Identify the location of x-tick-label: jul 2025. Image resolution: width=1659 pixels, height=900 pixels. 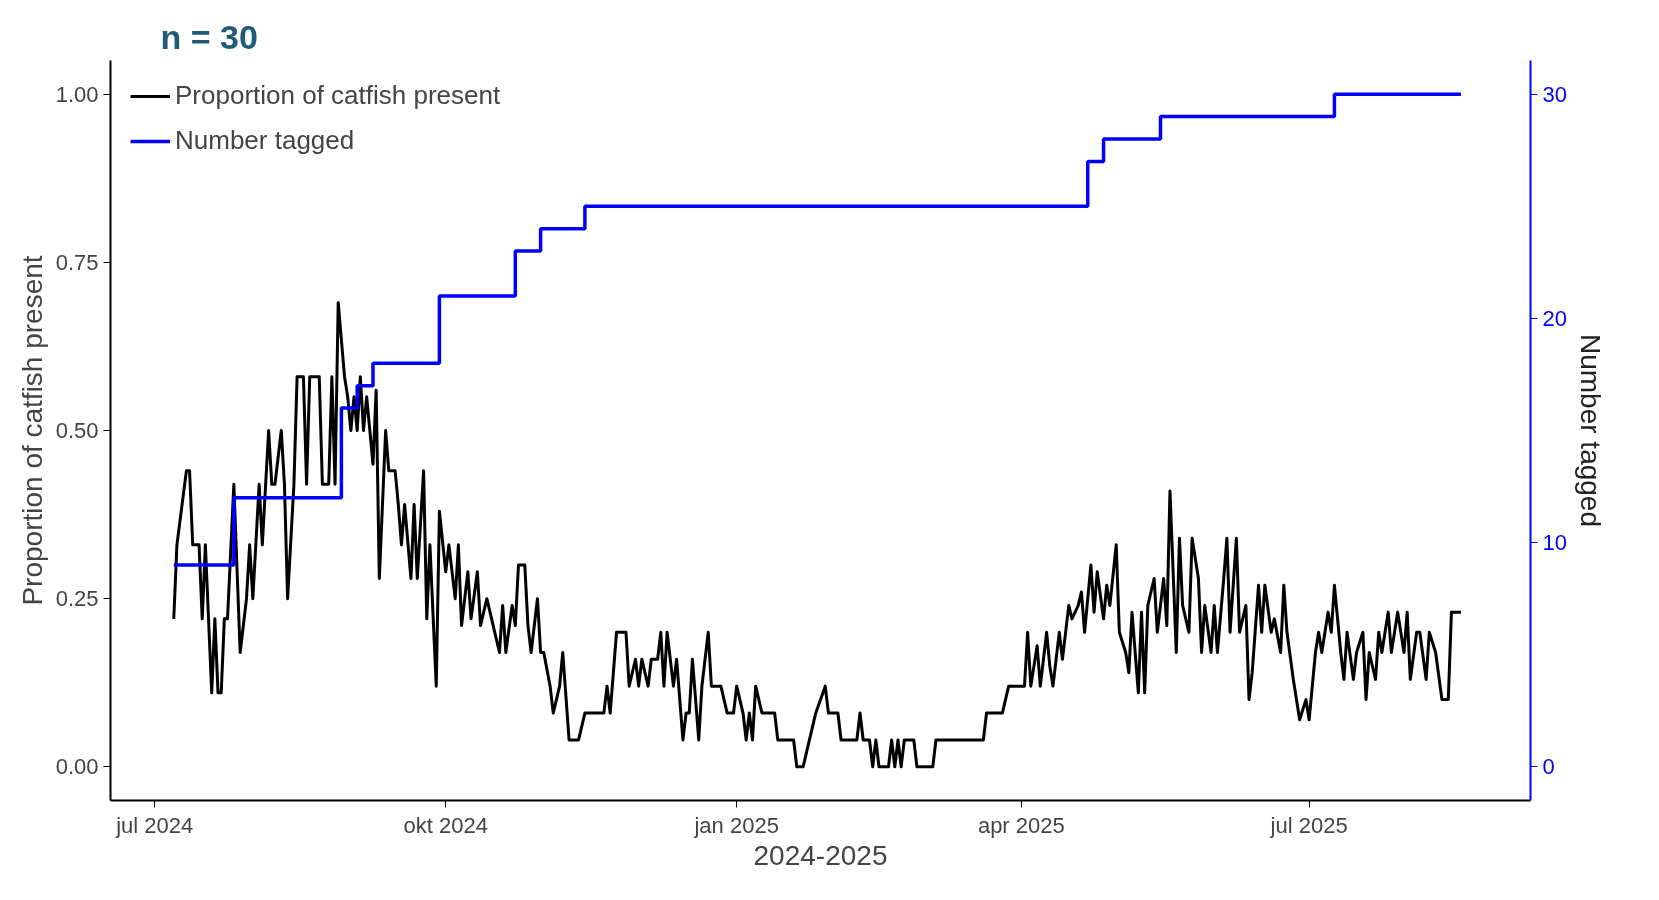
(1308, 825).